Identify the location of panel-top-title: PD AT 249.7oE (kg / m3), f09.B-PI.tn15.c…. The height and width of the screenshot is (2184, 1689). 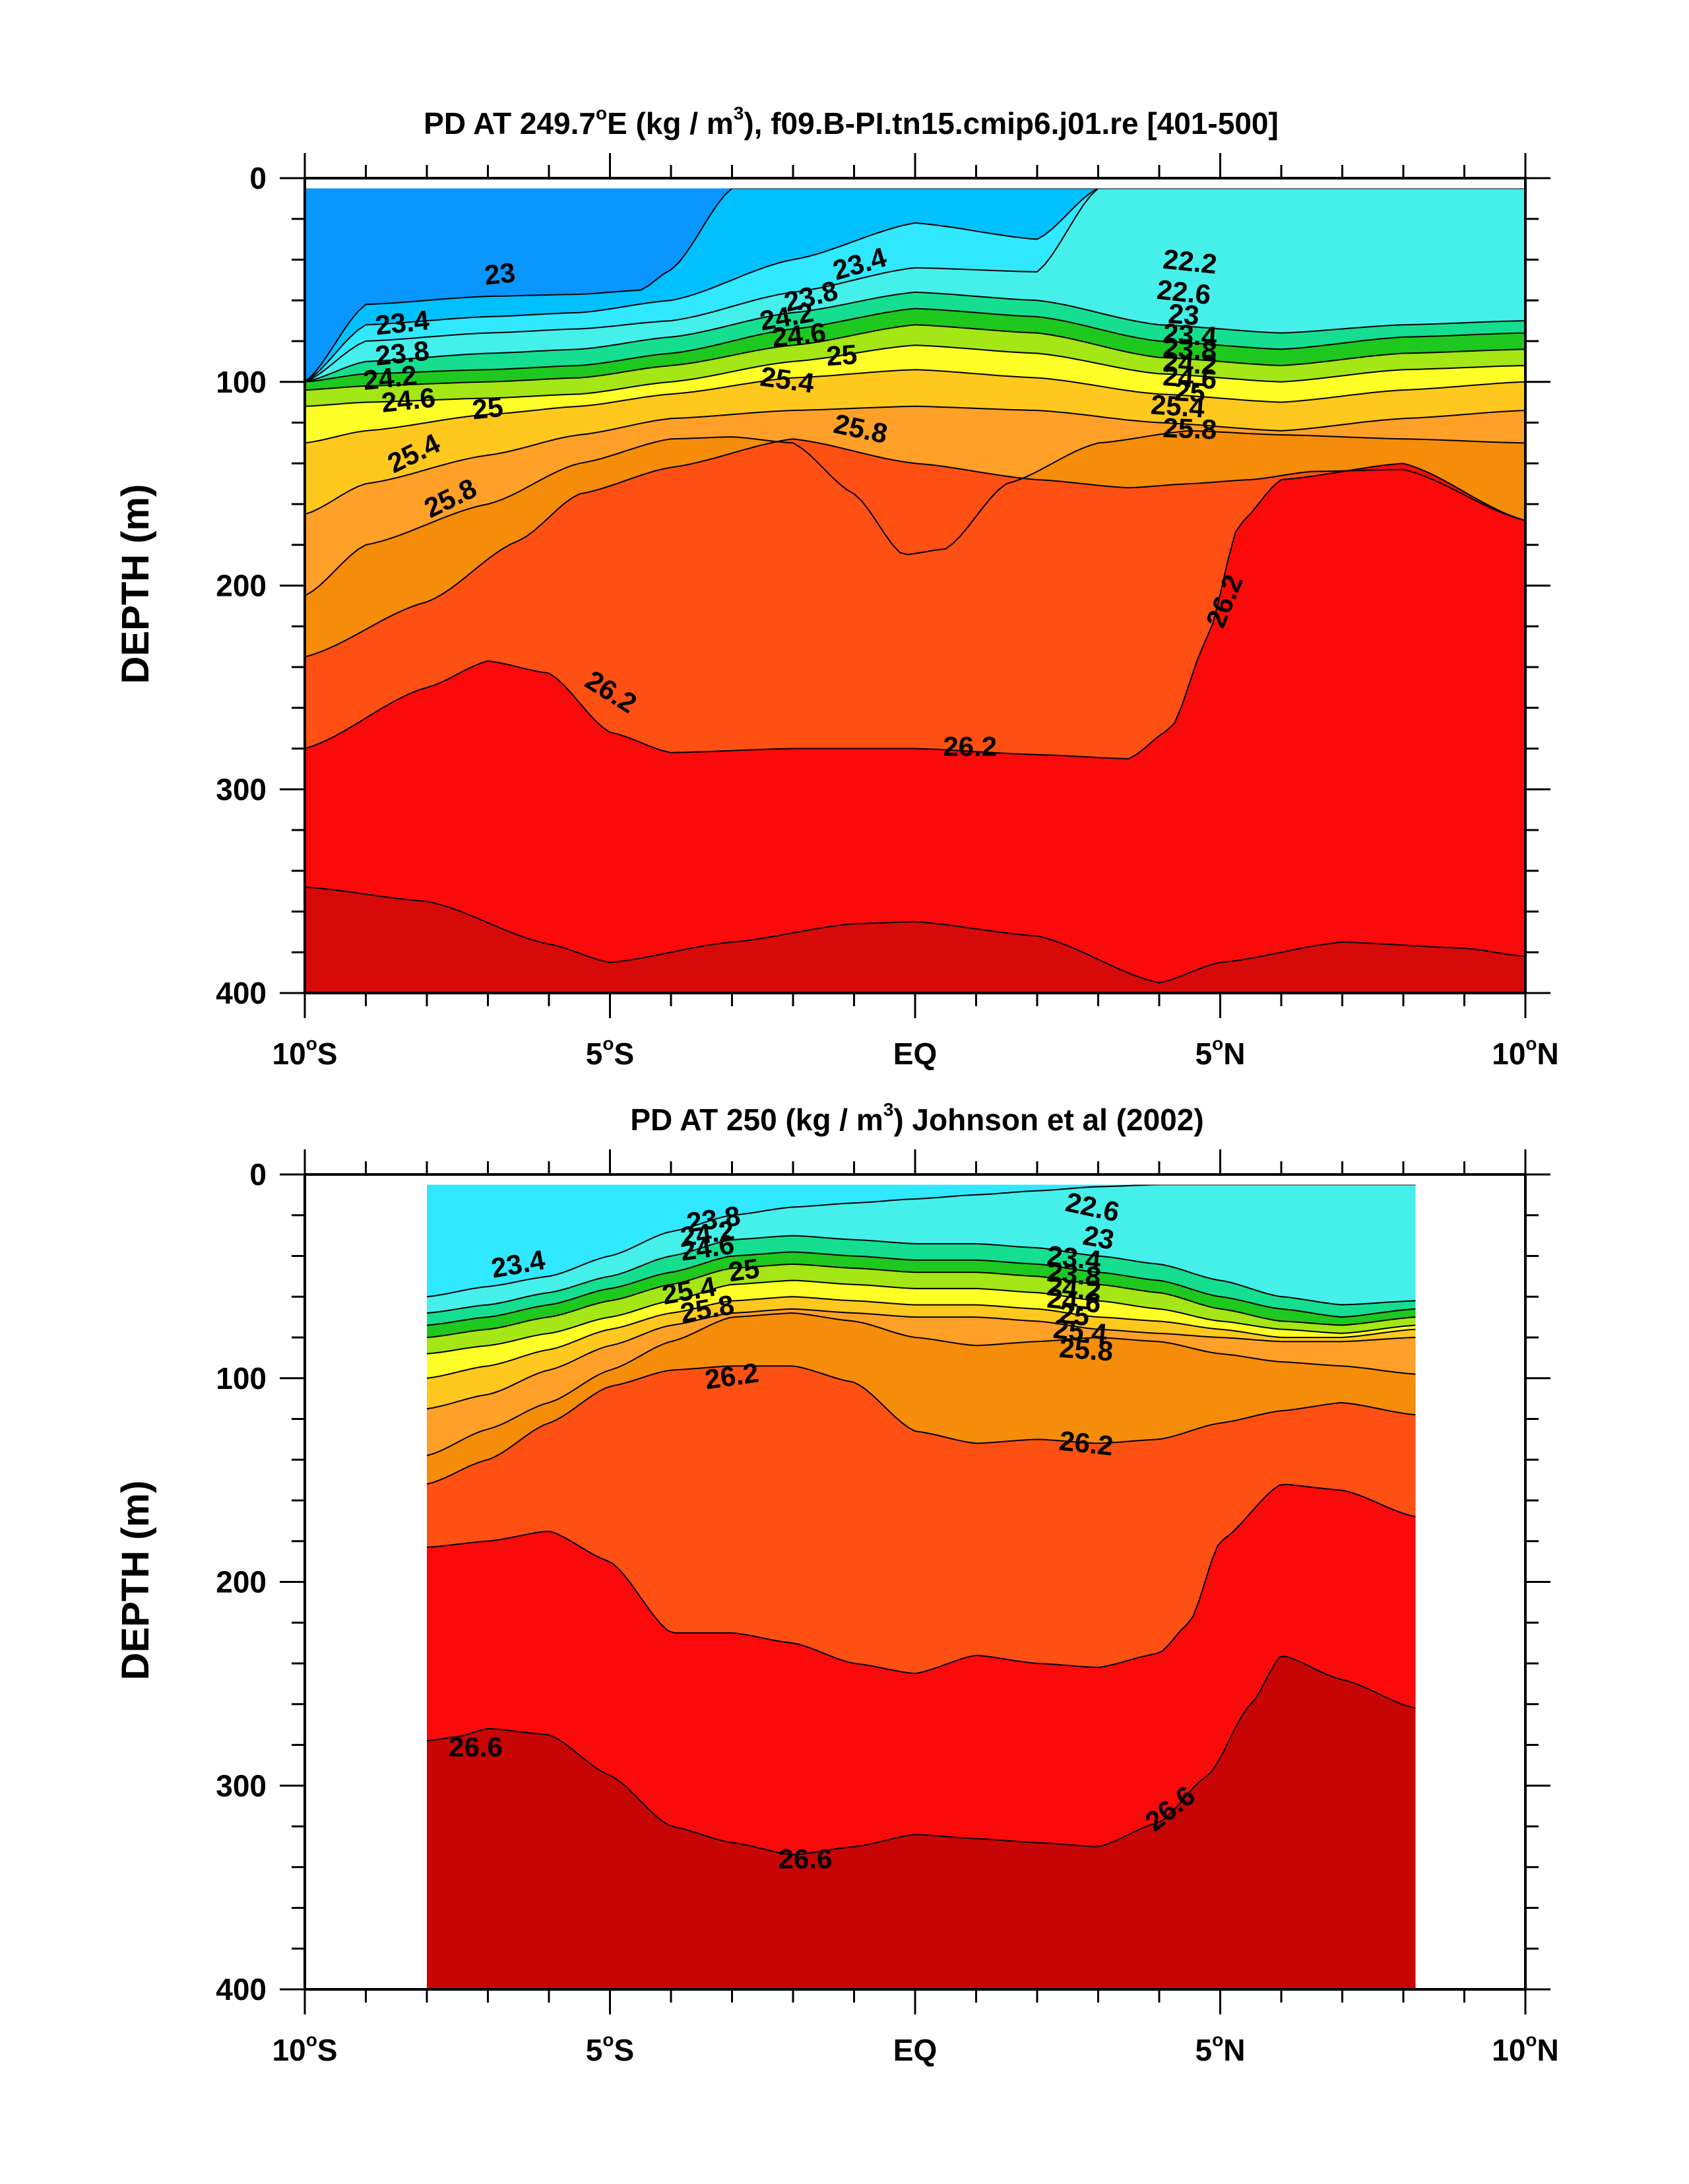
(852, 122).